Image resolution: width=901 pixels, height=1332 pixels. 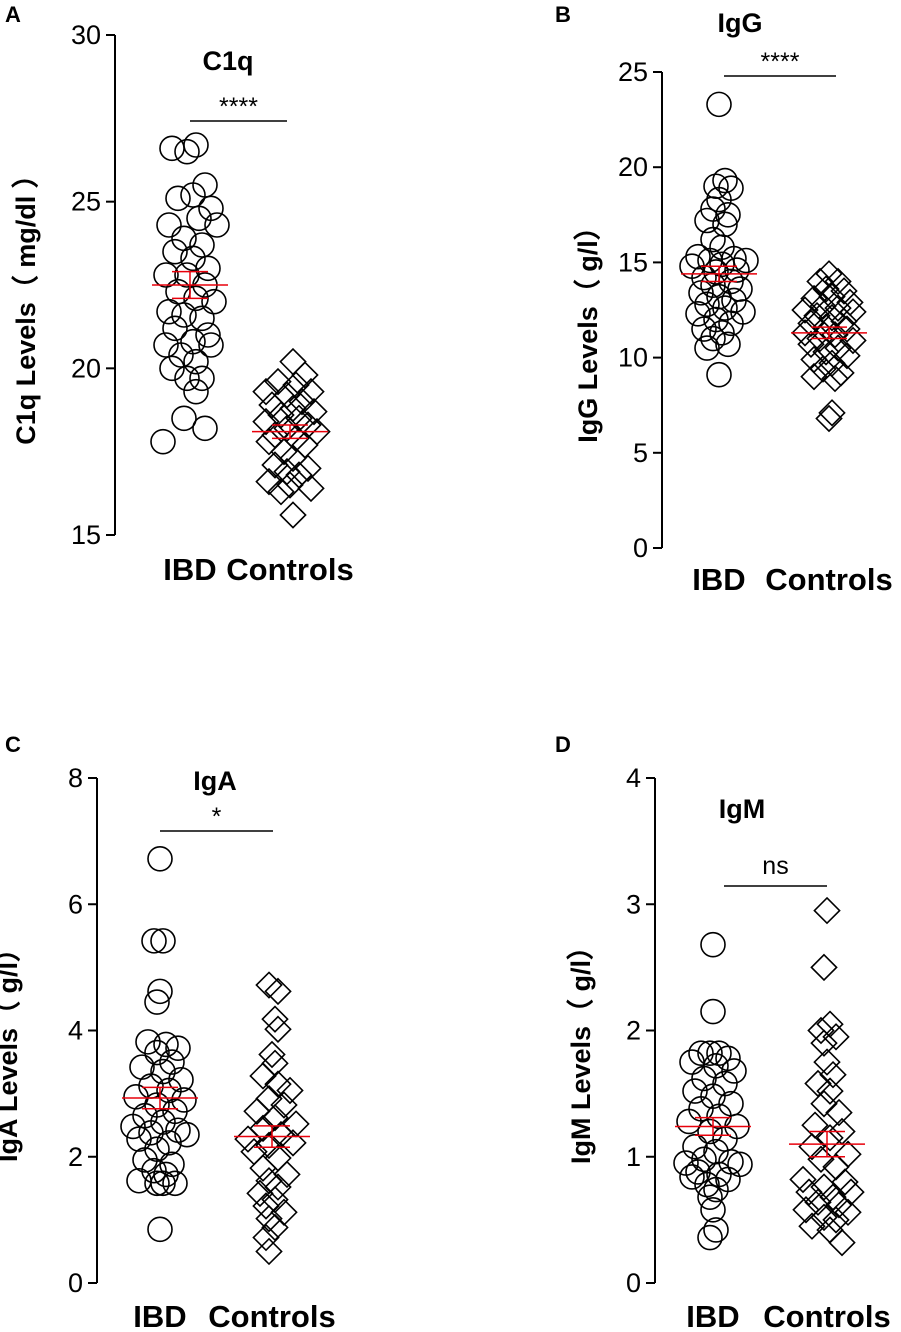 What do you see at coordinates (640, 548) in the screenshot?
I see `y-tick-label: 0` at bounding box center [640, 548].